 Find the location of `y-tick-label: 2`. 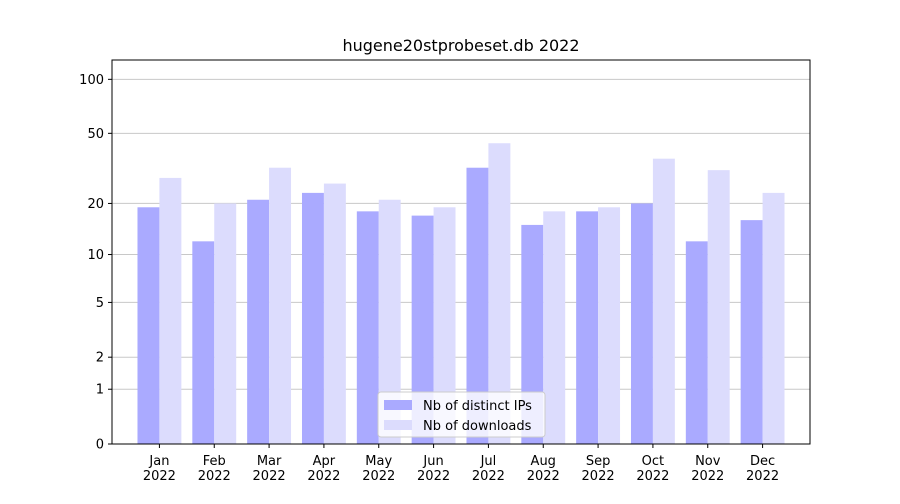

y-tick-label: 2 is located at coordinates (100, 358).